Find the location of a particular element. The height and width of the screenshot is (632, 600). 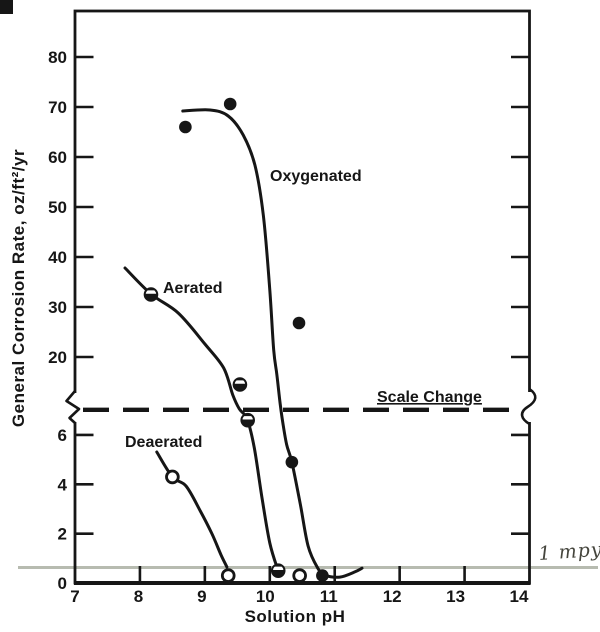

curve-deaerated is located at coordinates (192, 509).